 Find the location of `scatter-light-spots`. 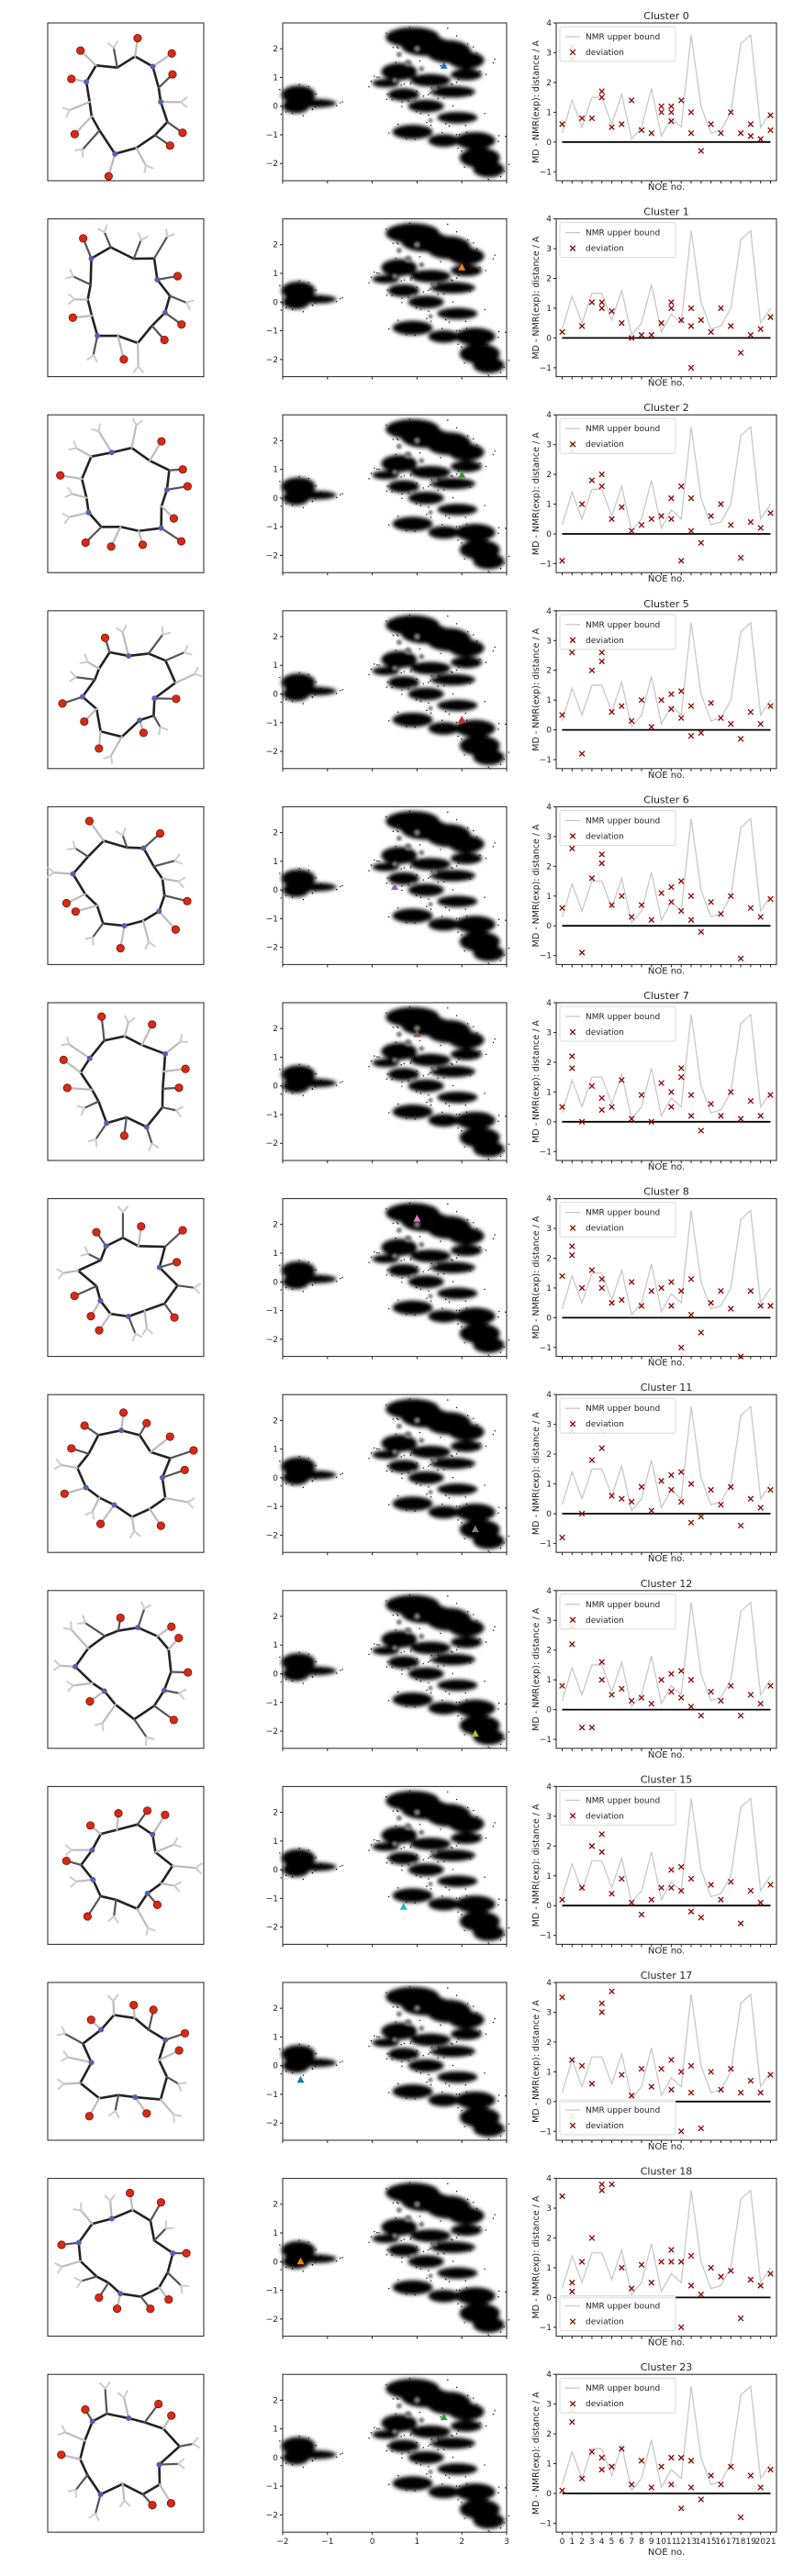

scatter-light-spots is located at coordinates (415, 1848).